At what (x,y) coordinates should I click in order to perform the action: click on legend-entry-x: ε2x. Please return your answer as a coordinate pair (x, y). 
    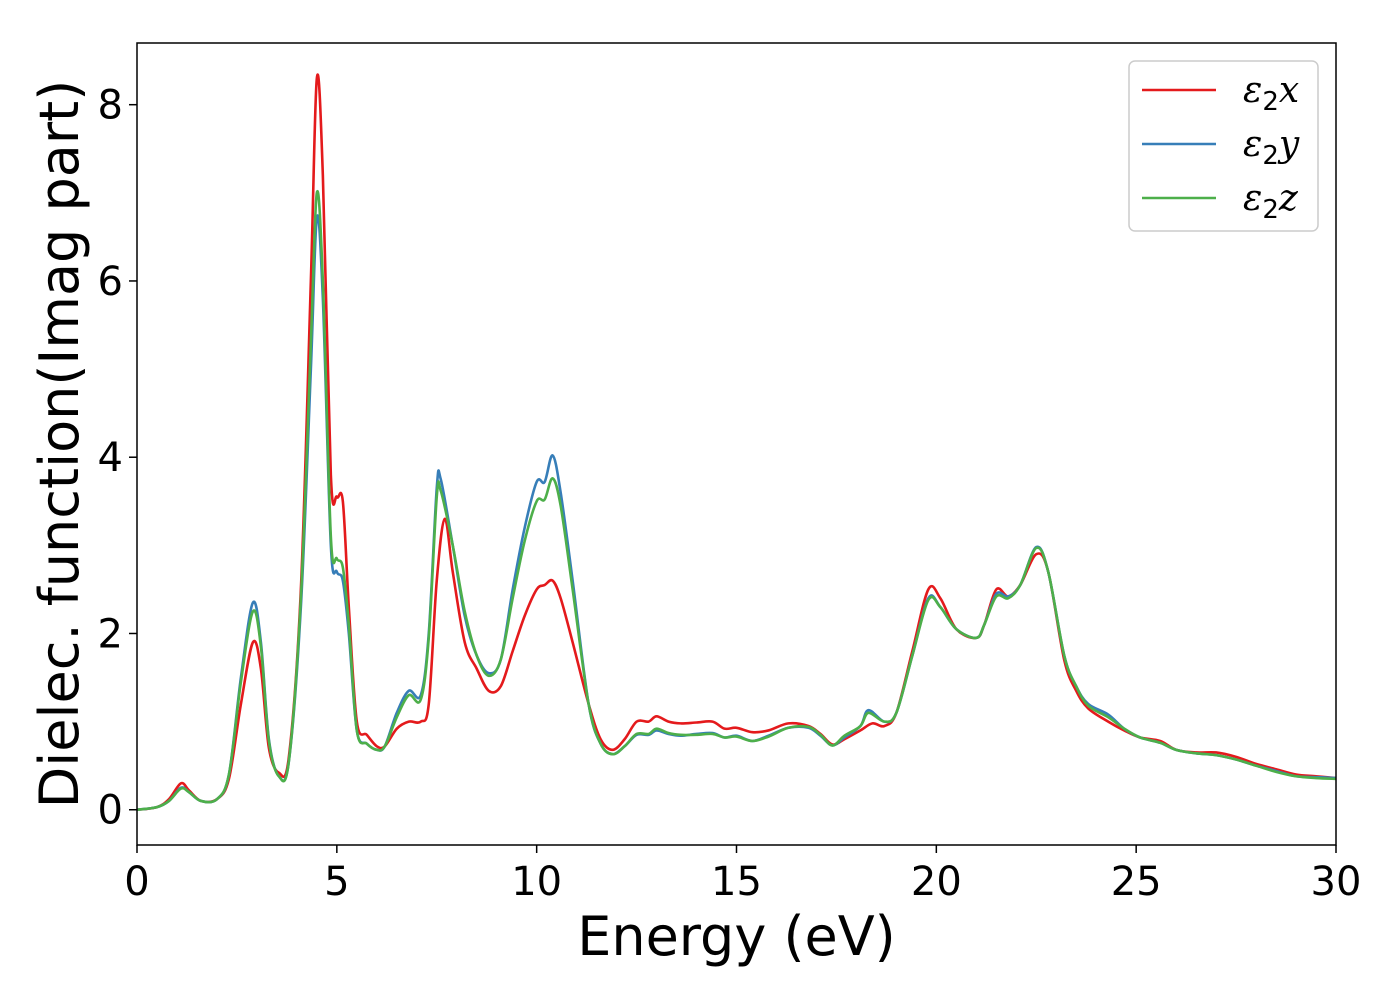
    Looking at the image, I should click on (1271, 93).